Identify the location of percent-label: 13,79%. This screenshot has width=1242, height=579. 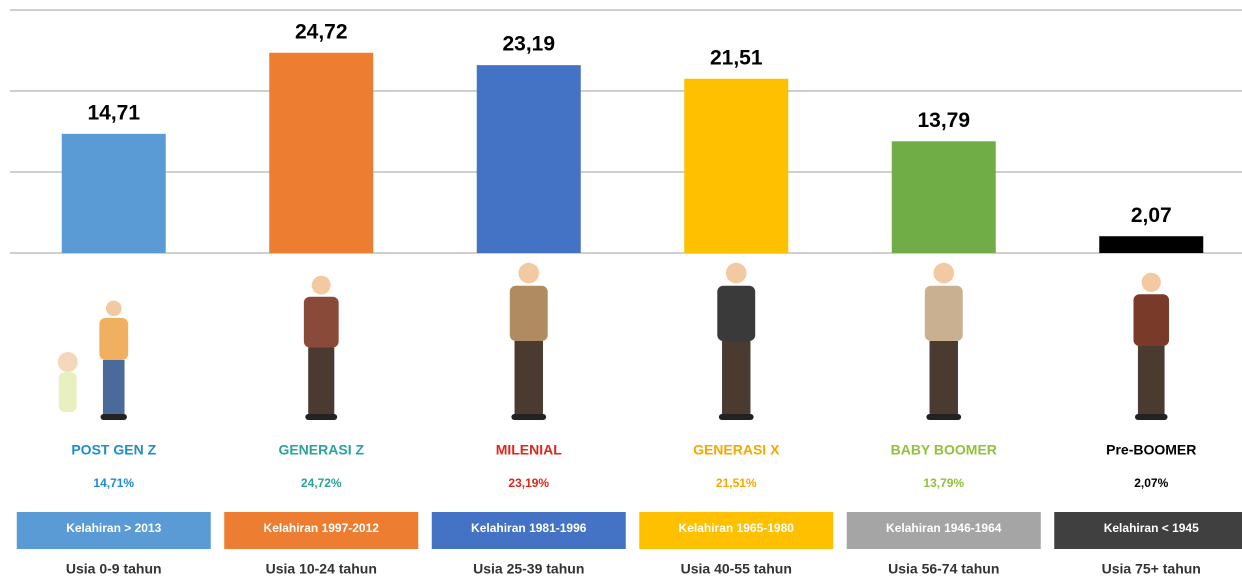
(943, 483).